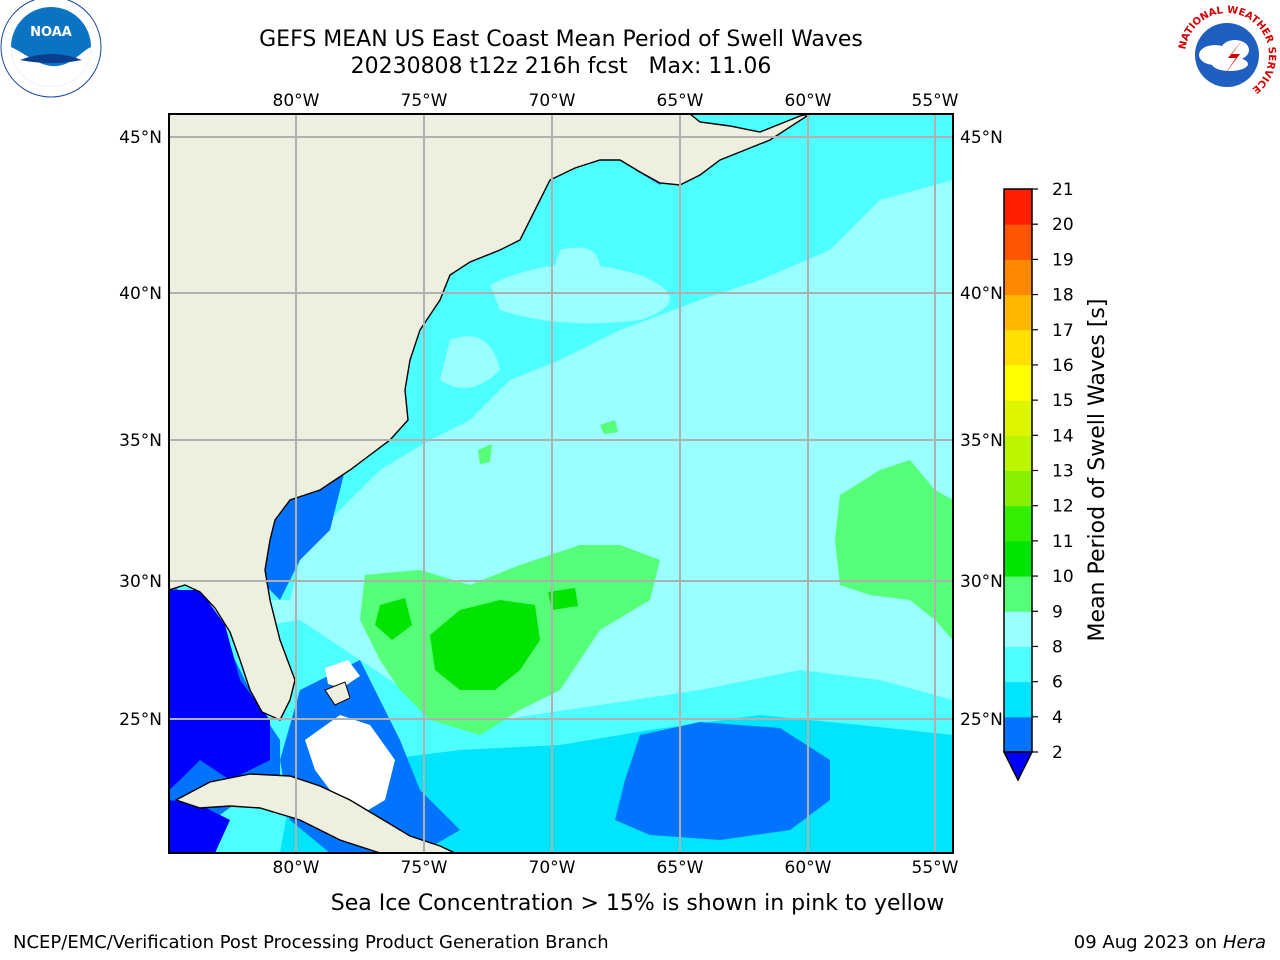 This screenshot has width=1280, height=960. What do you see at coordinates (808, 101) in the screenshot?
I see `lon-label-top: 60°W` at bounding box center [808, 101].